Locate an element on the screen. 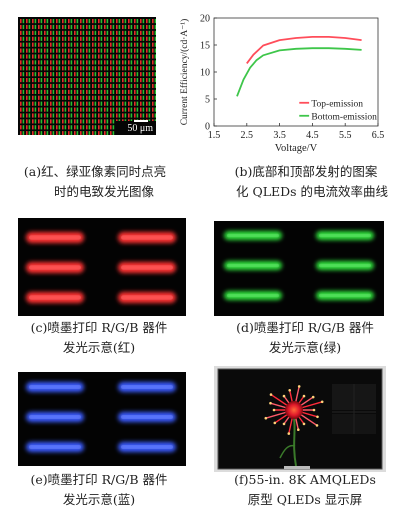 This screenshot has width=403, height=524. caption-a-line1: 红、绿亚像素同时点亮 is located at coordinates (104, 171).